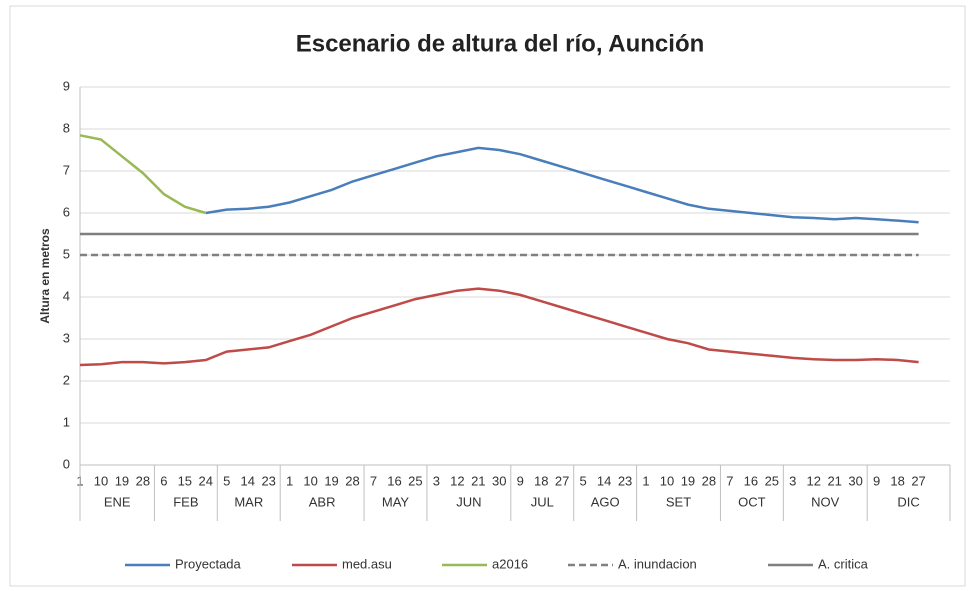 Image resolution: width=971 pixels, height=591 pixels. What do you see at coordinates (678, 501) in the screenshot?
I see `month-label: SET` at bounding box center [678, 501].